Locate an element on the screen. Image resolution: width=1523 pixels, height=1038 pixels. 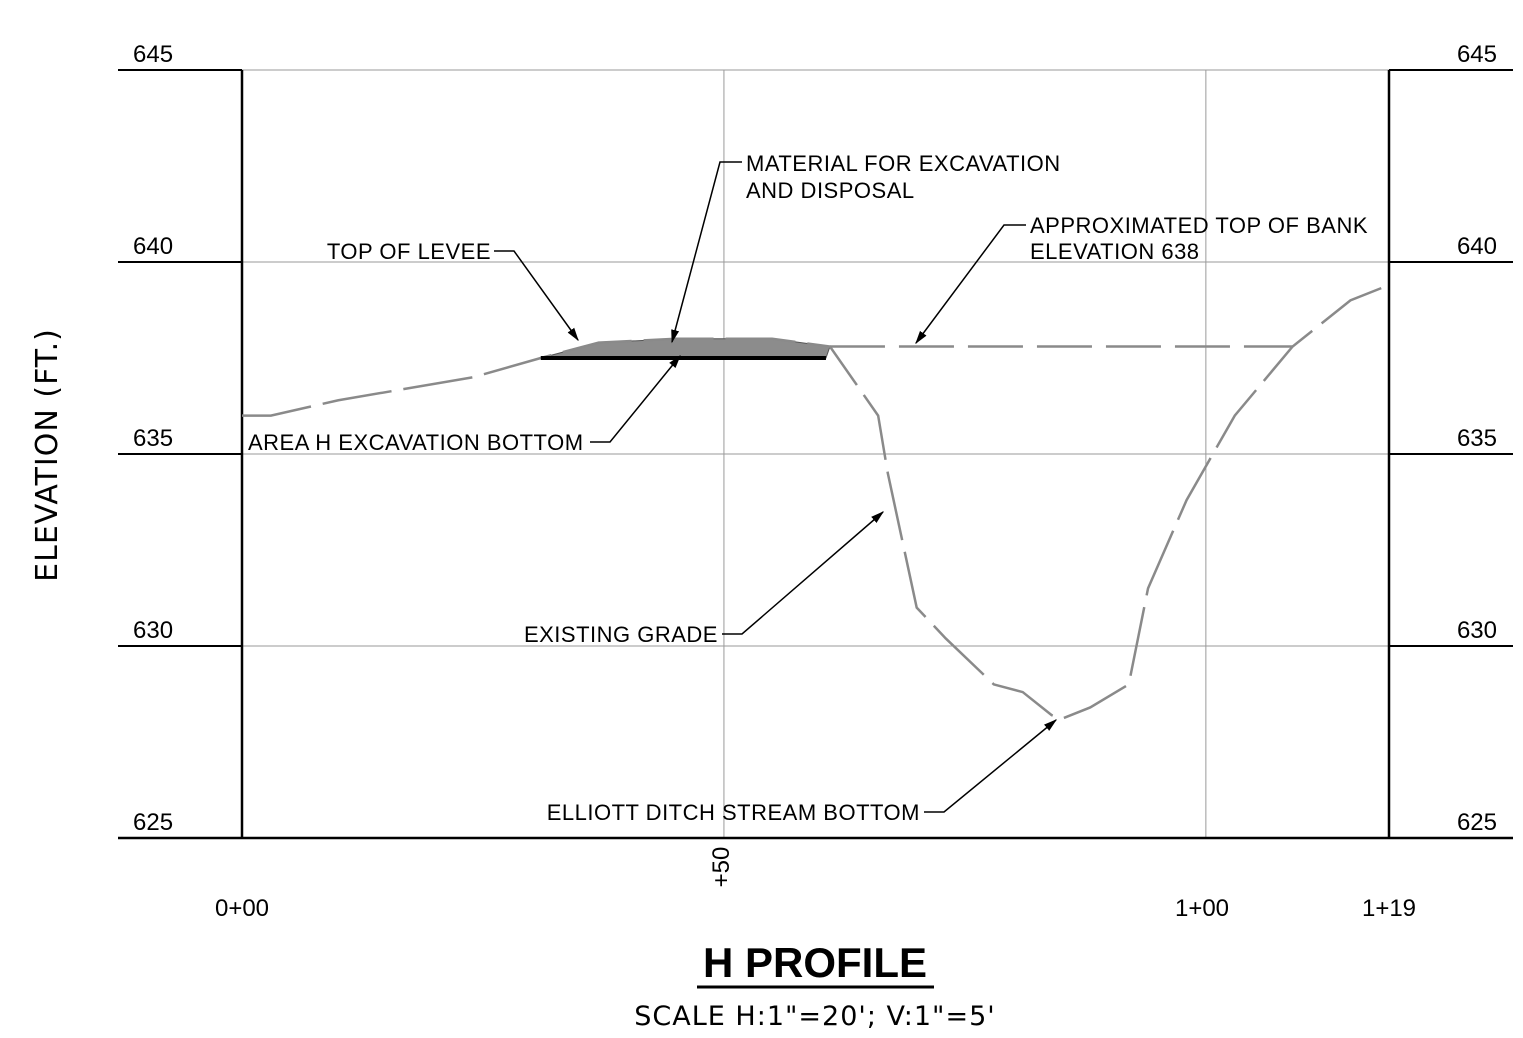
station-label-end: 1+19 is located at coordinates (1389, 908).